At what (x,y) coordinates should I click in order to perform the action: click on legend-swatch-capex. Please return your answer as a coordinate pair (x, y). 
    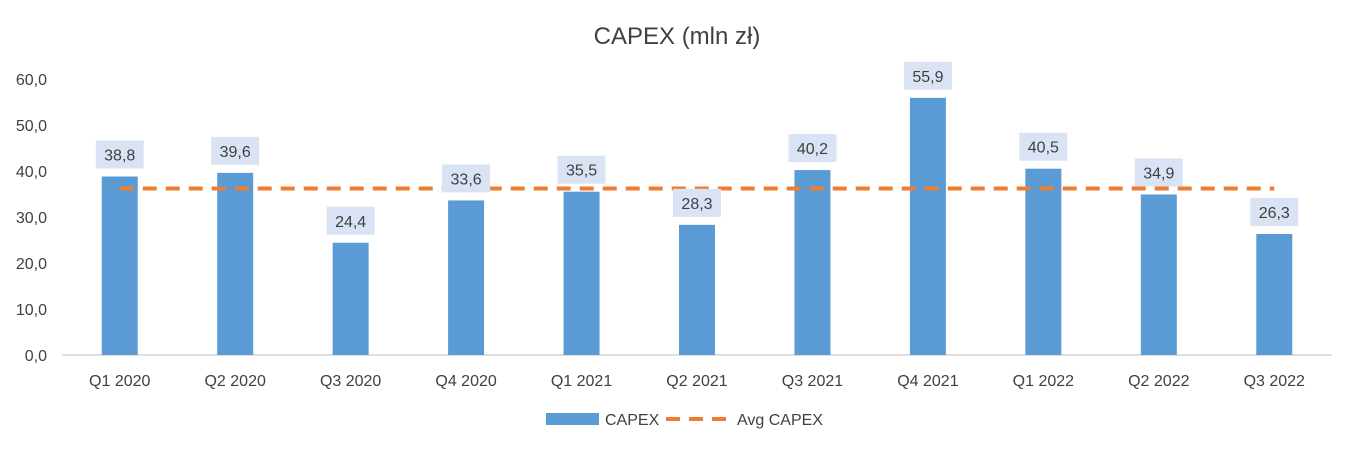
    Looking at the image, I should click on (572, 419).